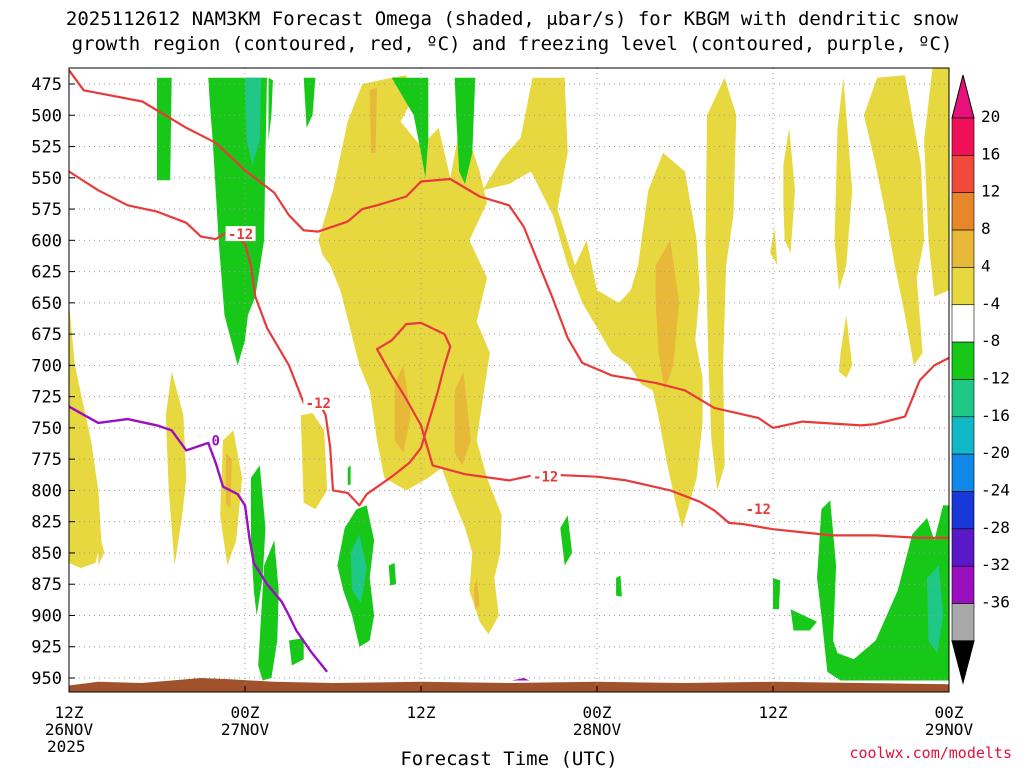  What do you see at coordinates (46, 429) in the screenshot?
I see `y-tick-label: 750` at bounding box center [46, 429].